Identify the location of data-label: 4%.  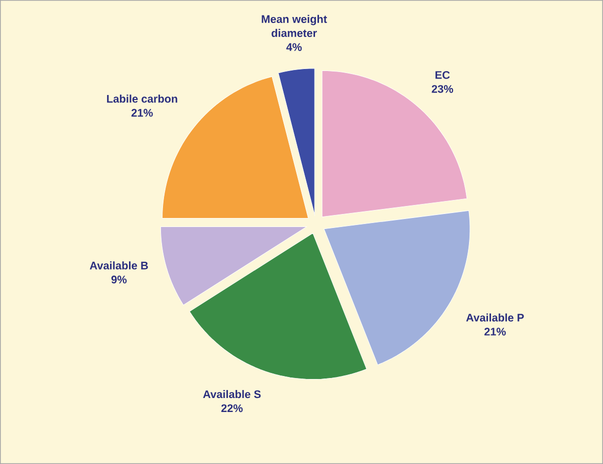
(294, 47).